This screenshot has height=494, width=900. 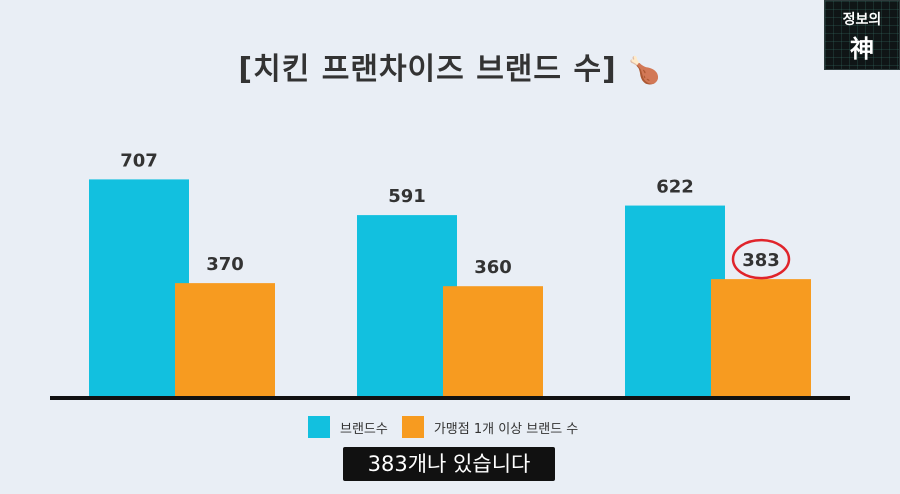 What do you see at coordinates (139, 160) in the screenshot?
I see `data-label-s1-1: 707` at bounding box center [139, 160].